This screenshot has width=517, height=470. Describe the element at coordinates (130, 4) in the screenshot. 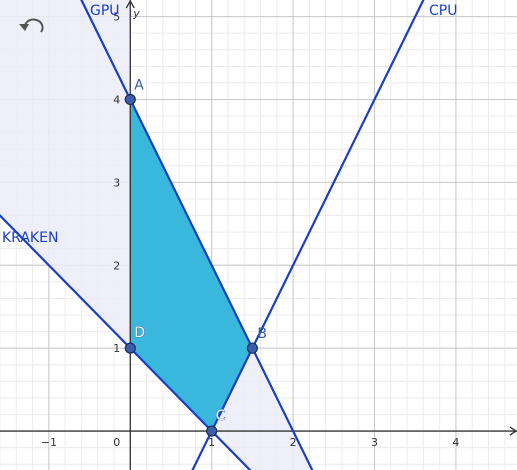

I see `y-axis-arrow` at that location.